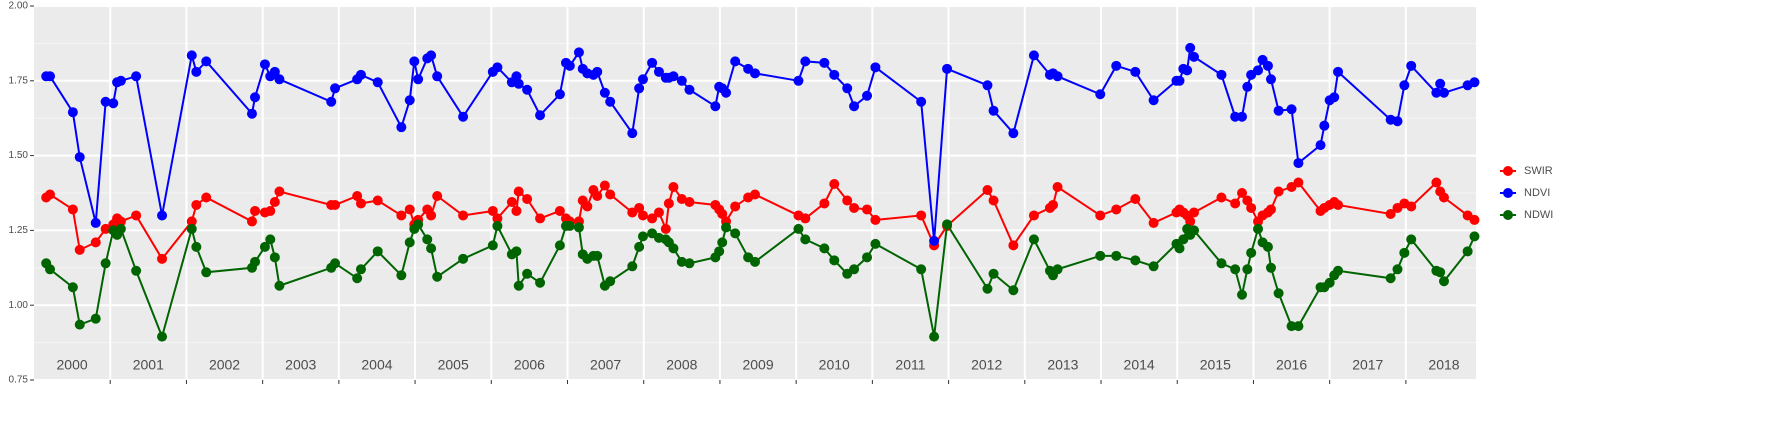  What do you see at coordinates (1367, 365) in the screenshot?
I see `x-tick-label: 2017` at bounding box center [1367, 365].